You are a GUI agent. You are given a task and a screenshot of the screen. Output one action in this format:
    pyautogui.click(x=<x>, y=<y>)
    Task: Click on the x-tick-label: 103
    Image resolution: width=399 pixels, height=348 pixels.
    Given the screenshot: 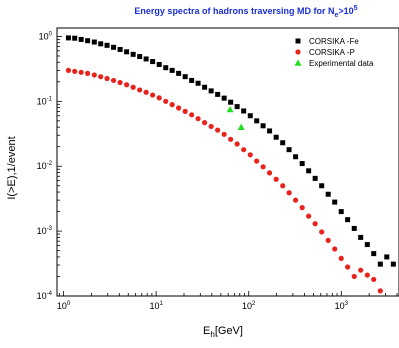 What is the action you would take?
    pyautogui.click(x=342, y=306)
    